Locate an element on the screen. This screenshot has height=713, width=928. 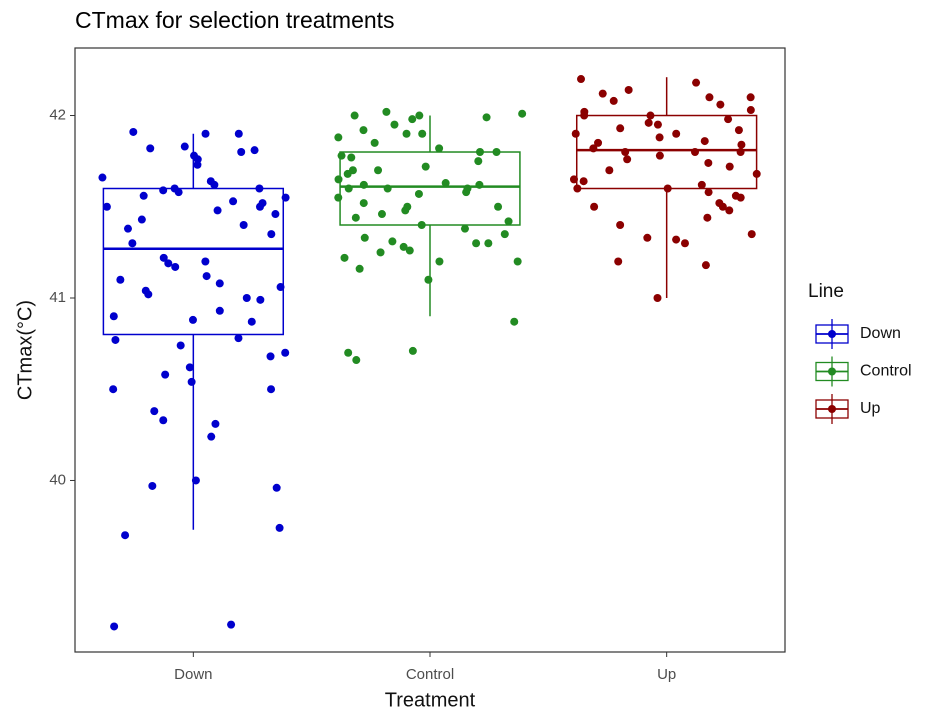
y-tick-label: 40 is located at coordinates (57, 479).